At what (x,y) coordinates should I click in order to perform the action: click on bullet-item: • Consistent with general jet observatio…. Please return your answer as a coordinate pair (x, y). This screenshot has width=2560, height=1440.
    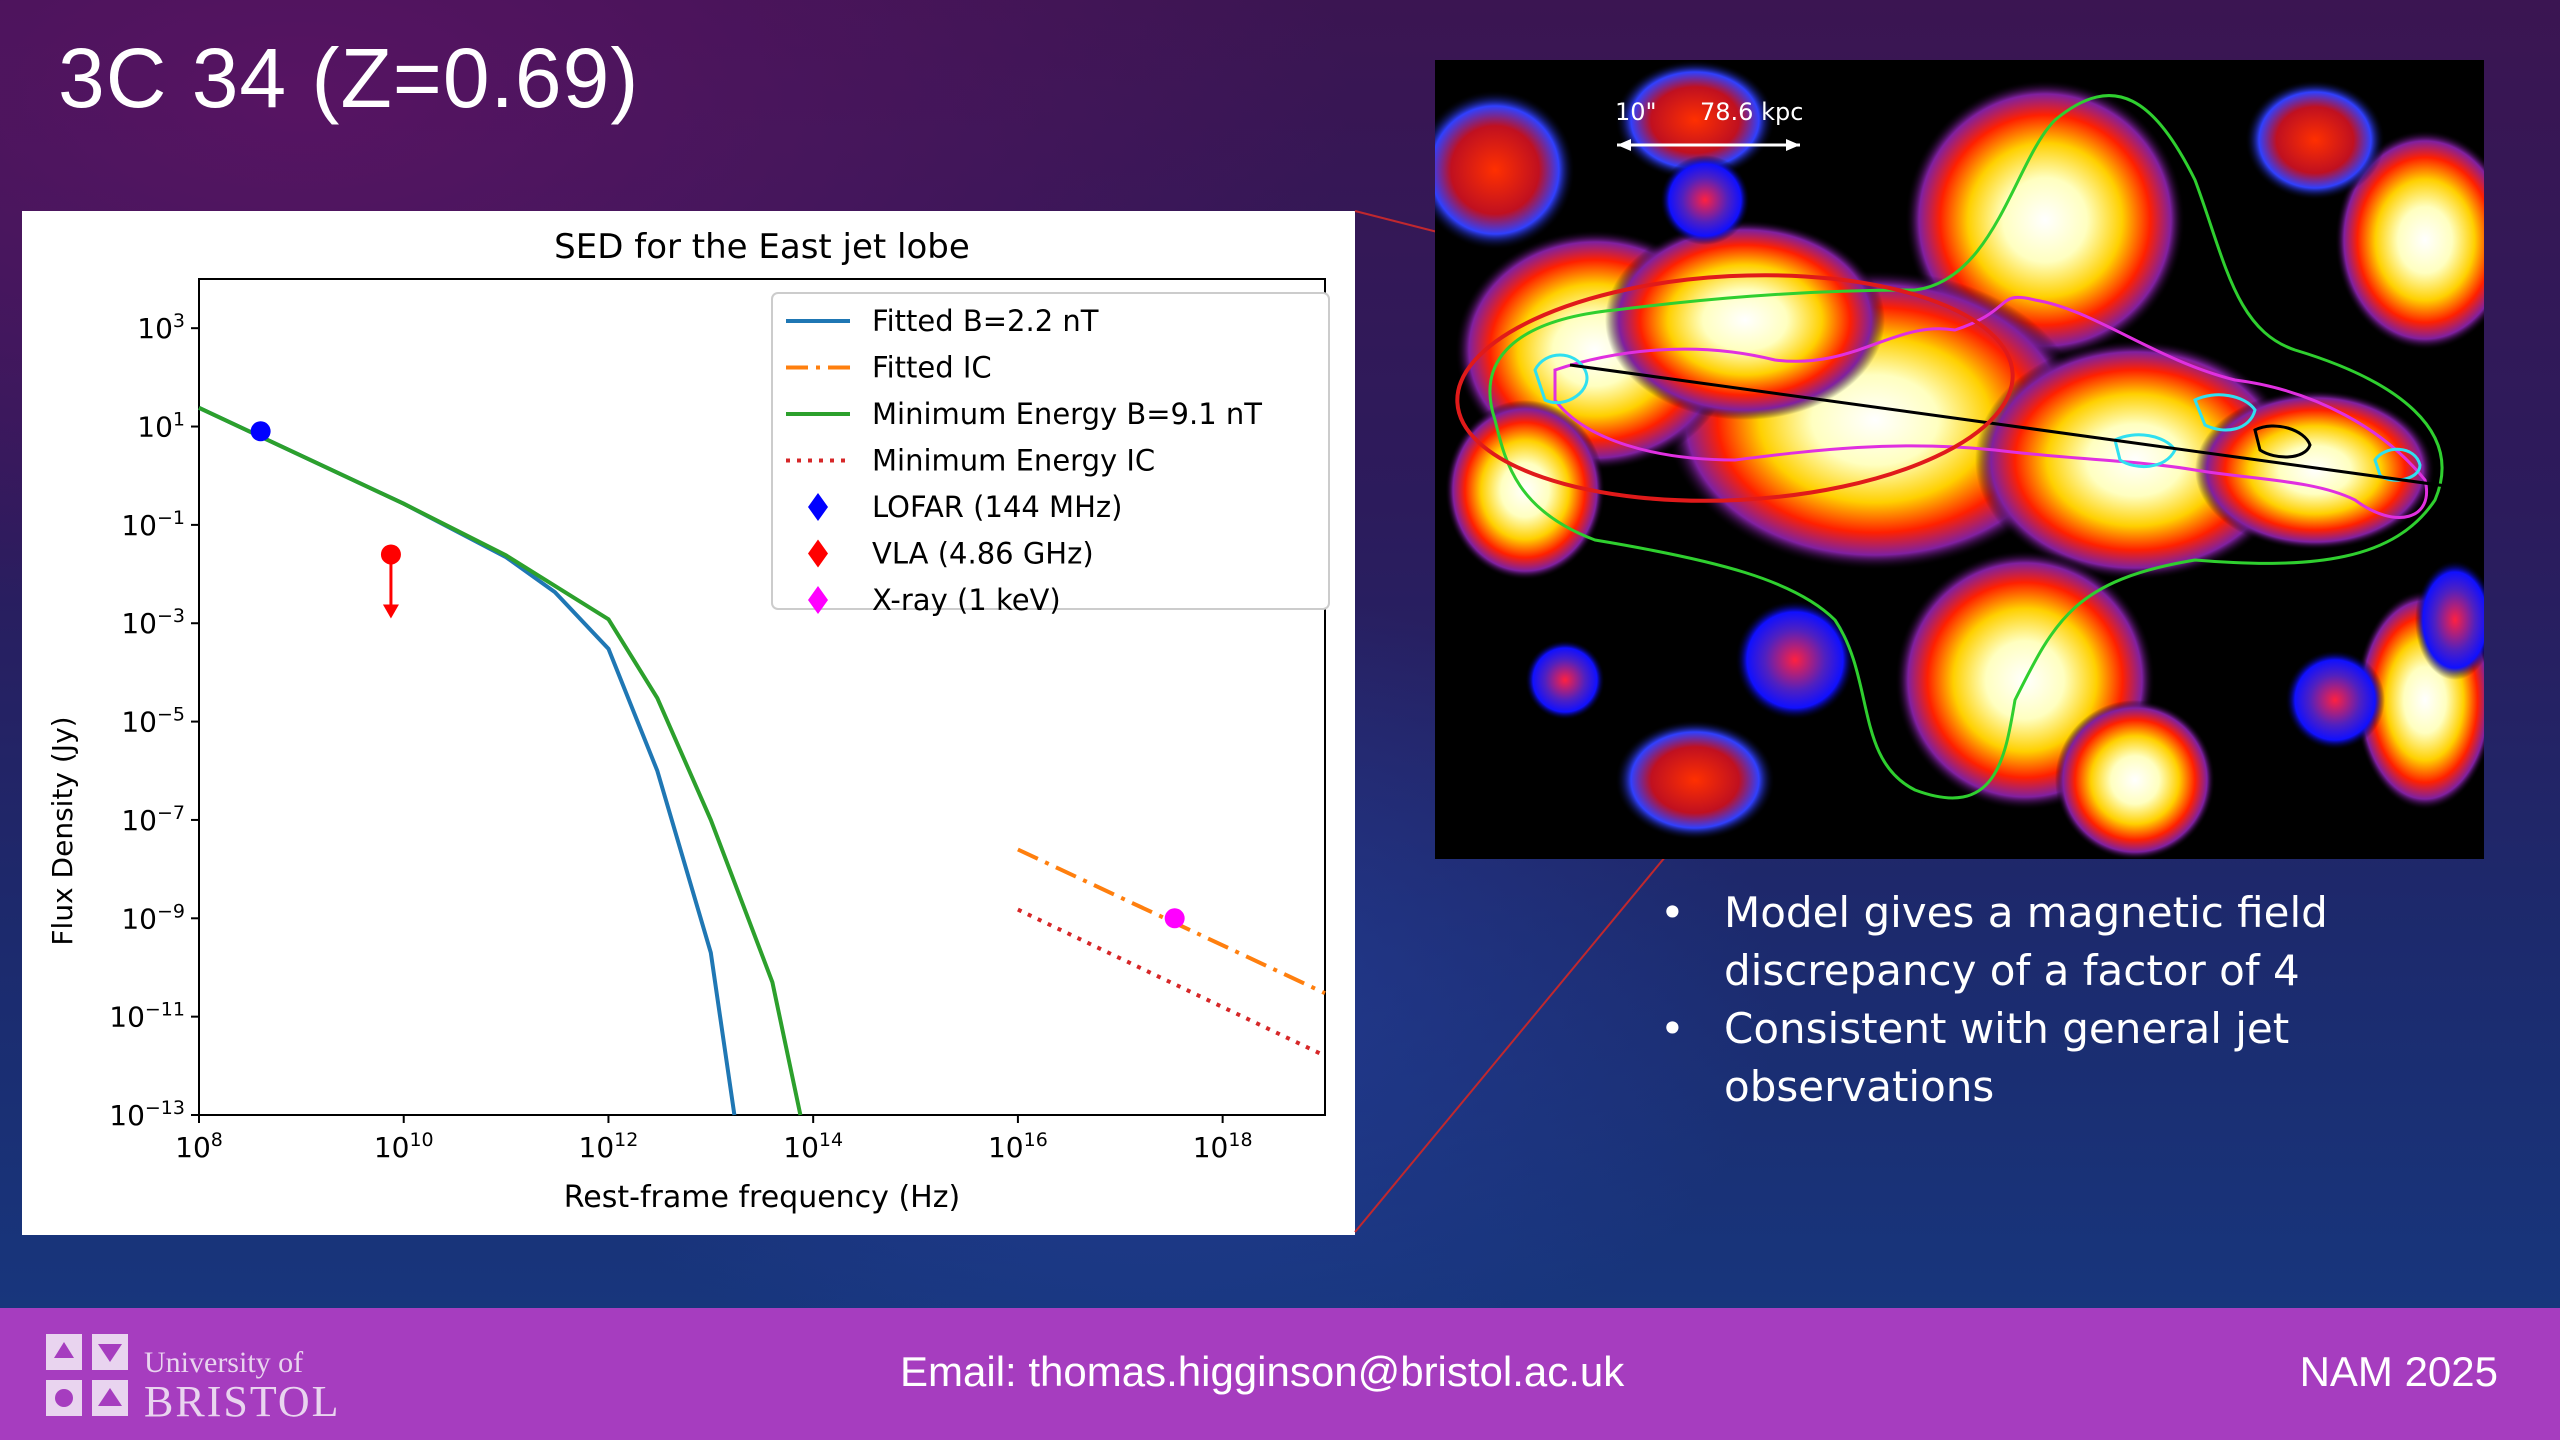
    Looking at the image, I should click on (2060, 1058).